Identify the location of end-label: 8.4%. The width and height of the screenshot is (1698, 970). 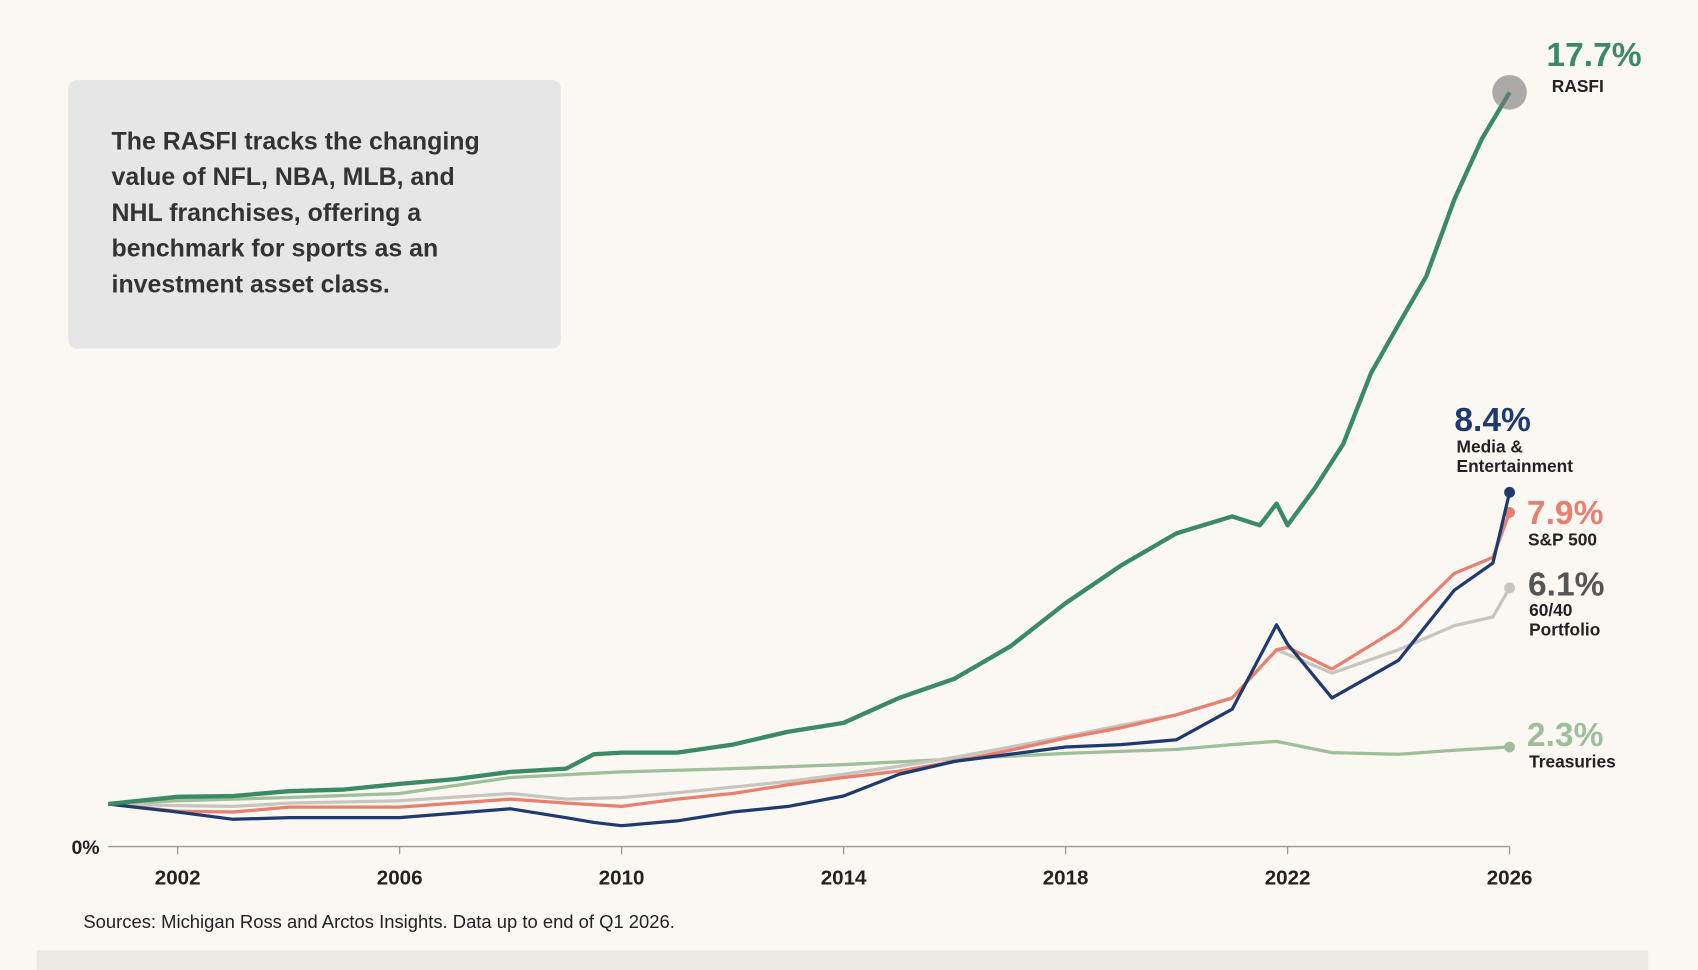
(1492, 419).